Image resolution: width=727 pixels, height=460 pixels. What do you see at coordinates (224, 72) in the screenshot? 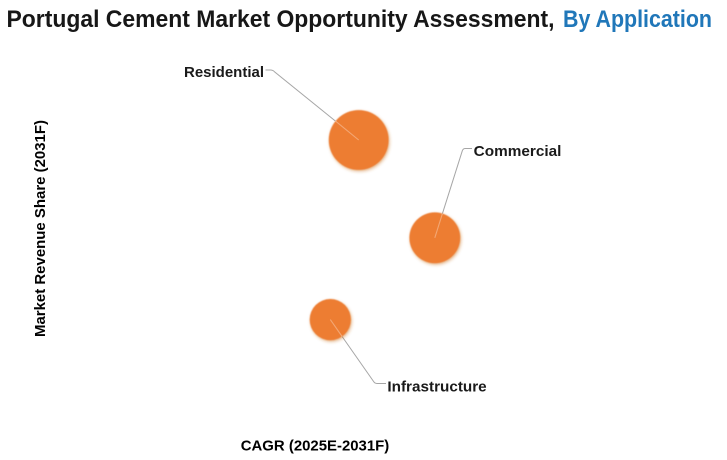
I see `svg-text: Residential` at bounding box center [224, 72].